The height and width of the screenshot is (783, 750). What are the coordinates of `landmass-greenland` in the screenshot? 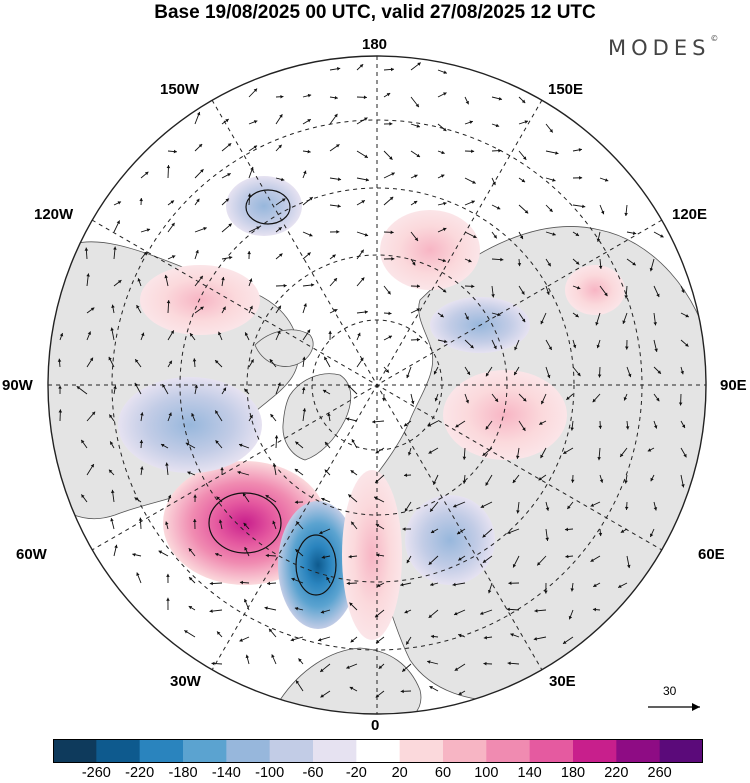 It's located at (317, 417).